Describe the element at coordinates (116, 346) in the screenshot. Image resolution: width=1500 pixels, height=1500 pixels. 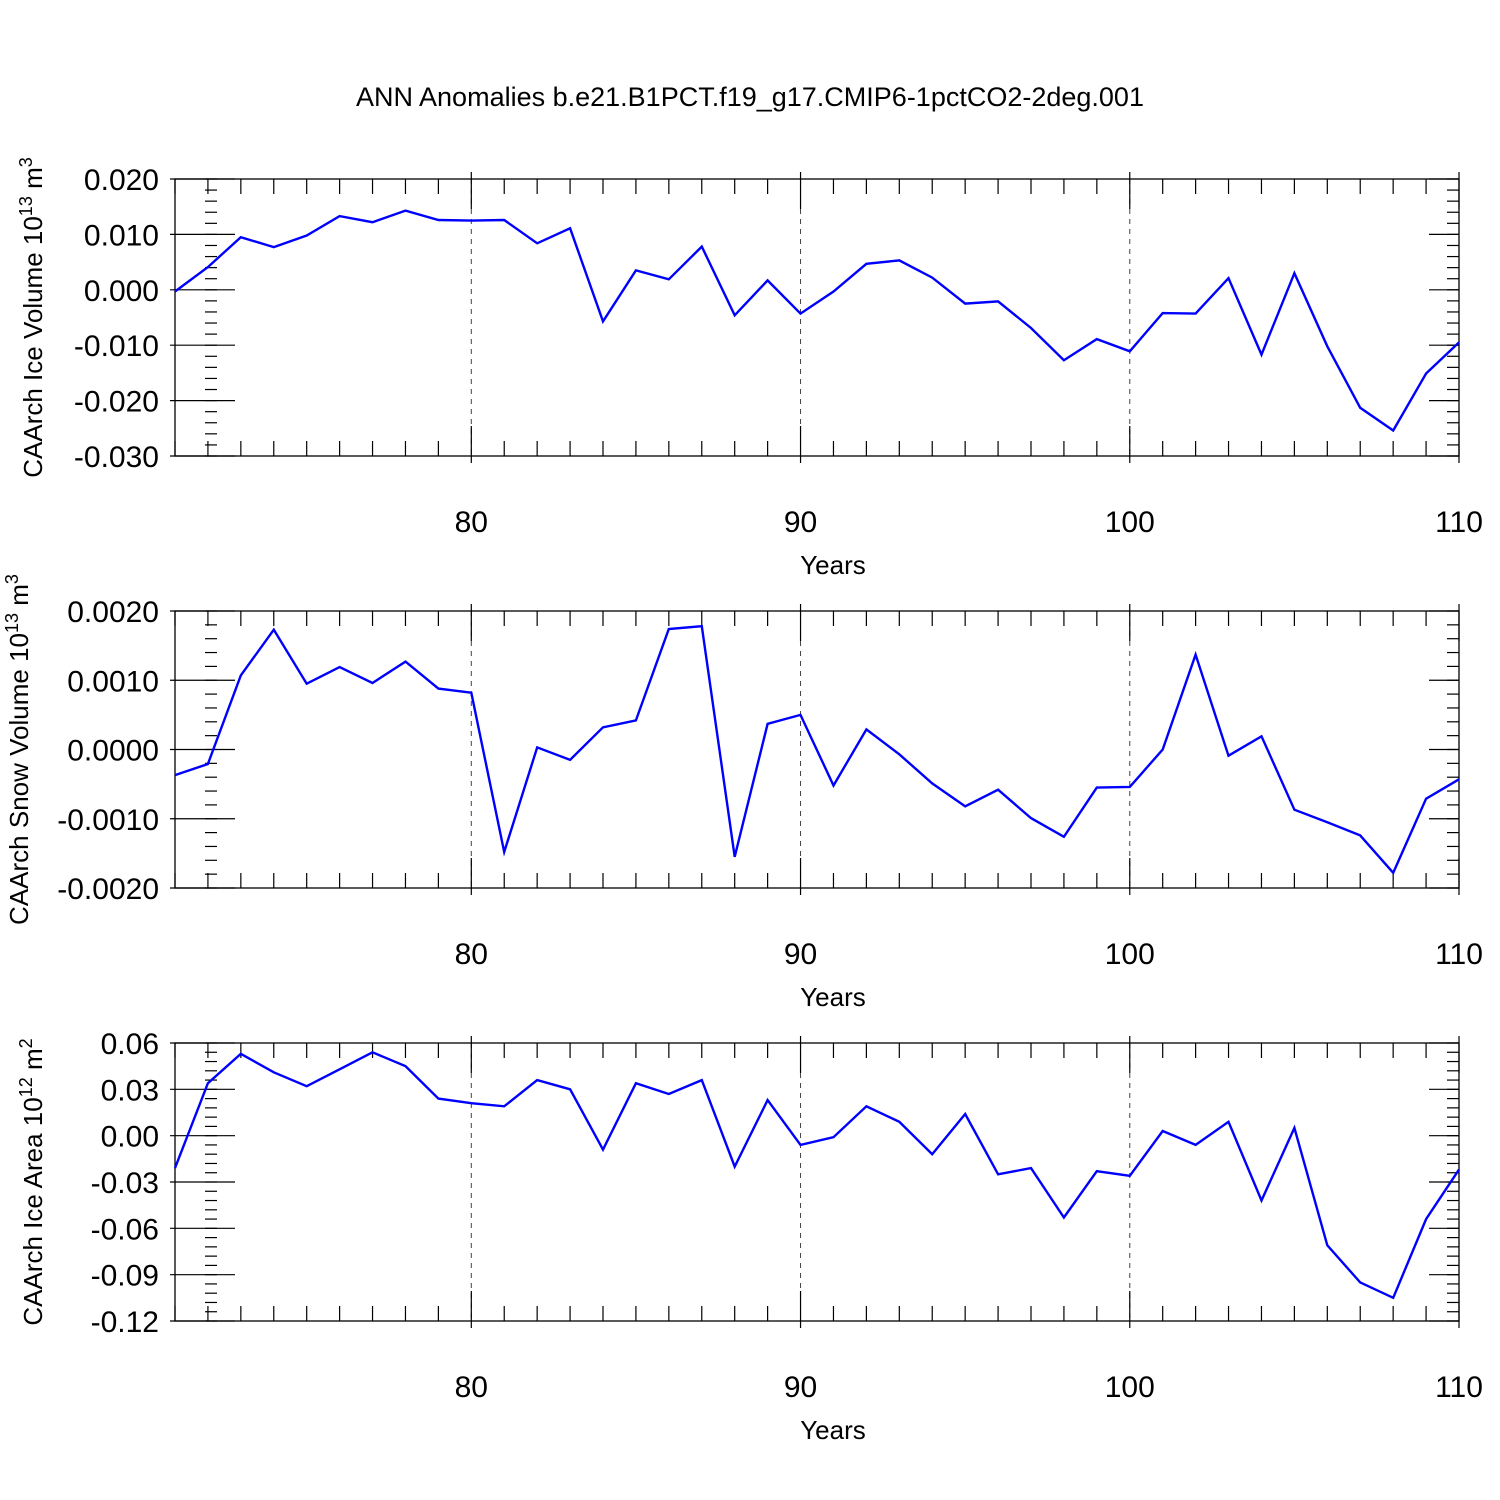
I see `panel-1-y-tick-label-3: -0.010` at that location.